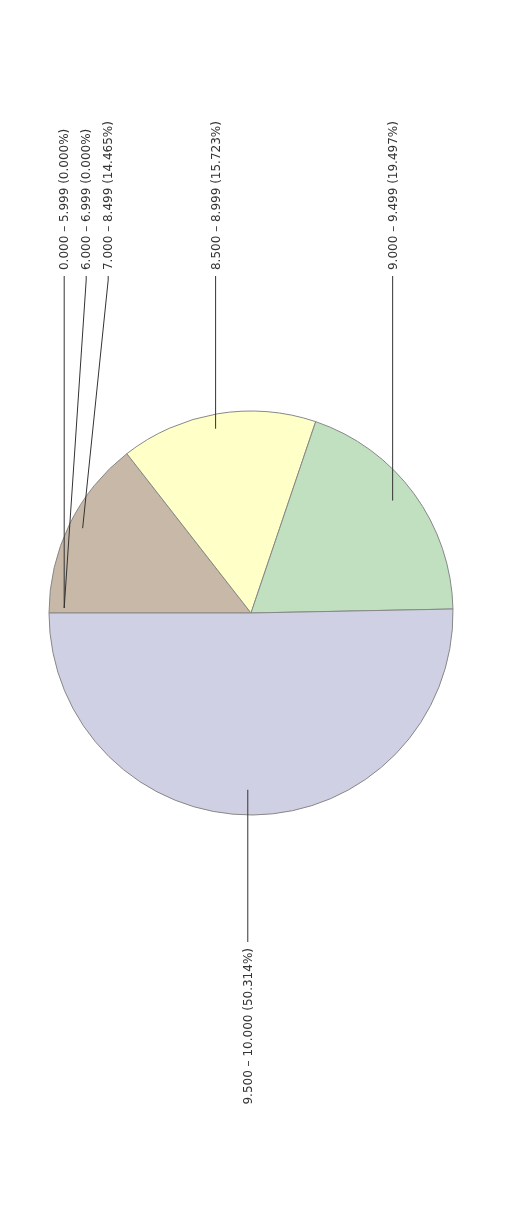 The image size is (531, 1221). What do you see at coordinates (86, 199) in the screenshot?
I see `category-label: 6.000 – 6.999 (0.000%)` at bounding box center [86, 199].